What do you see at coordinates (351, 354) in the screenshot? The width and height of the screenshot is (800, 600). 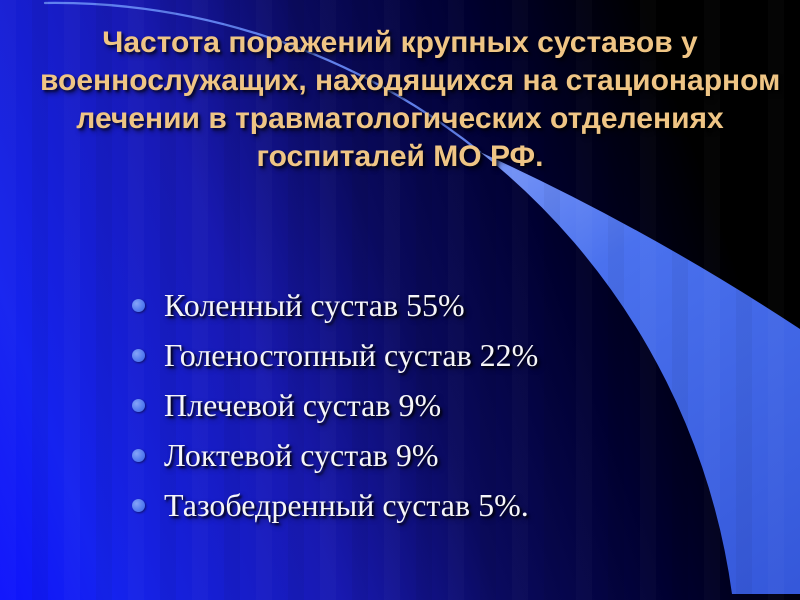 I see `list-item-text: Голеностопный сустав 22%` at bounding box center [351, 354].